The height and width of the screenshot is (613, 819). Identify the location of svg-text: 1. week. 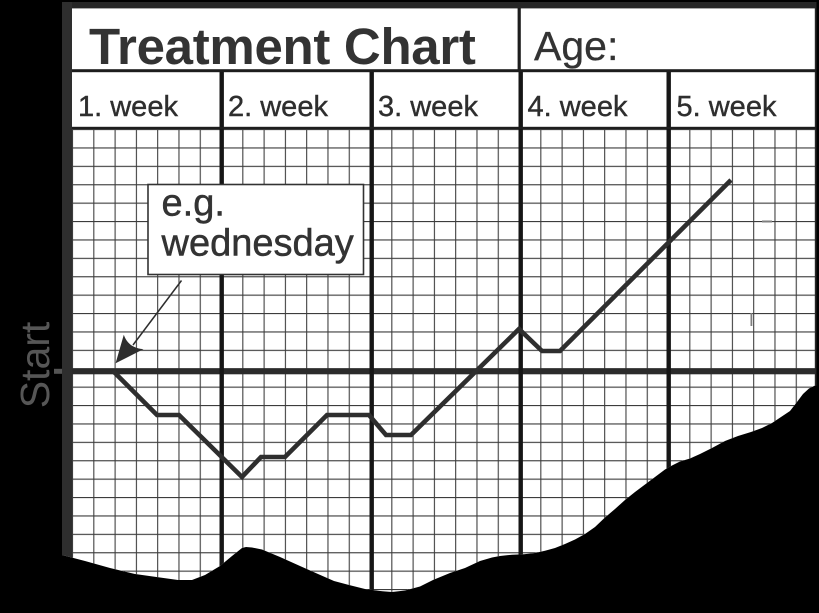
(128, 107).